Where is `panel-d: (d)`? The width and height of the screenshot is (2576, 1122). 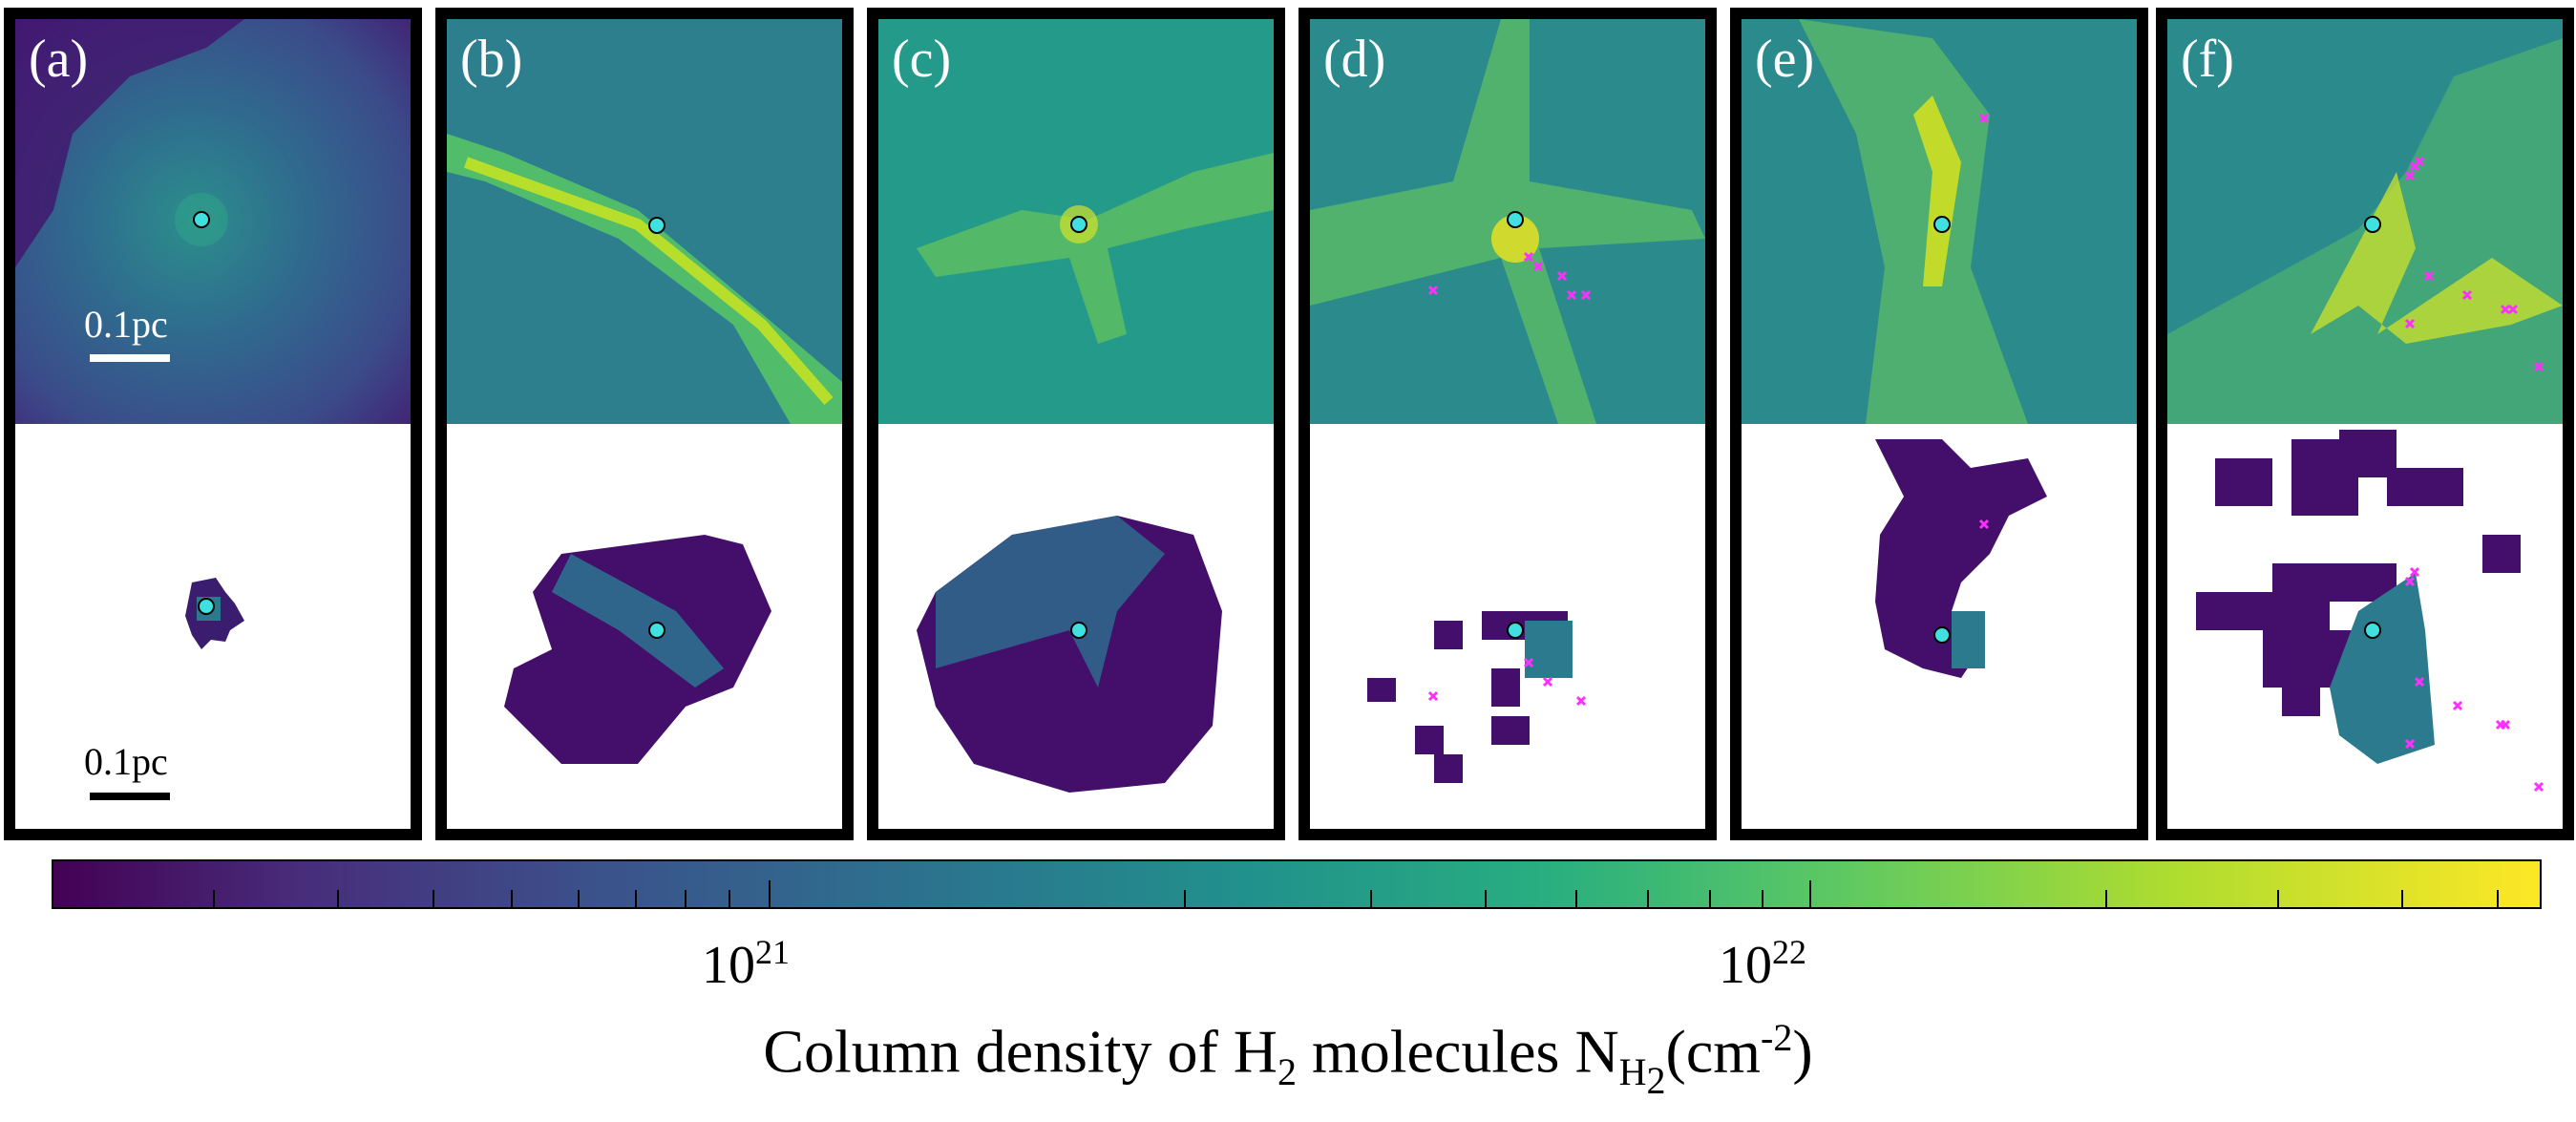
panel-d: (d) is located at coordinates (1508, 424).